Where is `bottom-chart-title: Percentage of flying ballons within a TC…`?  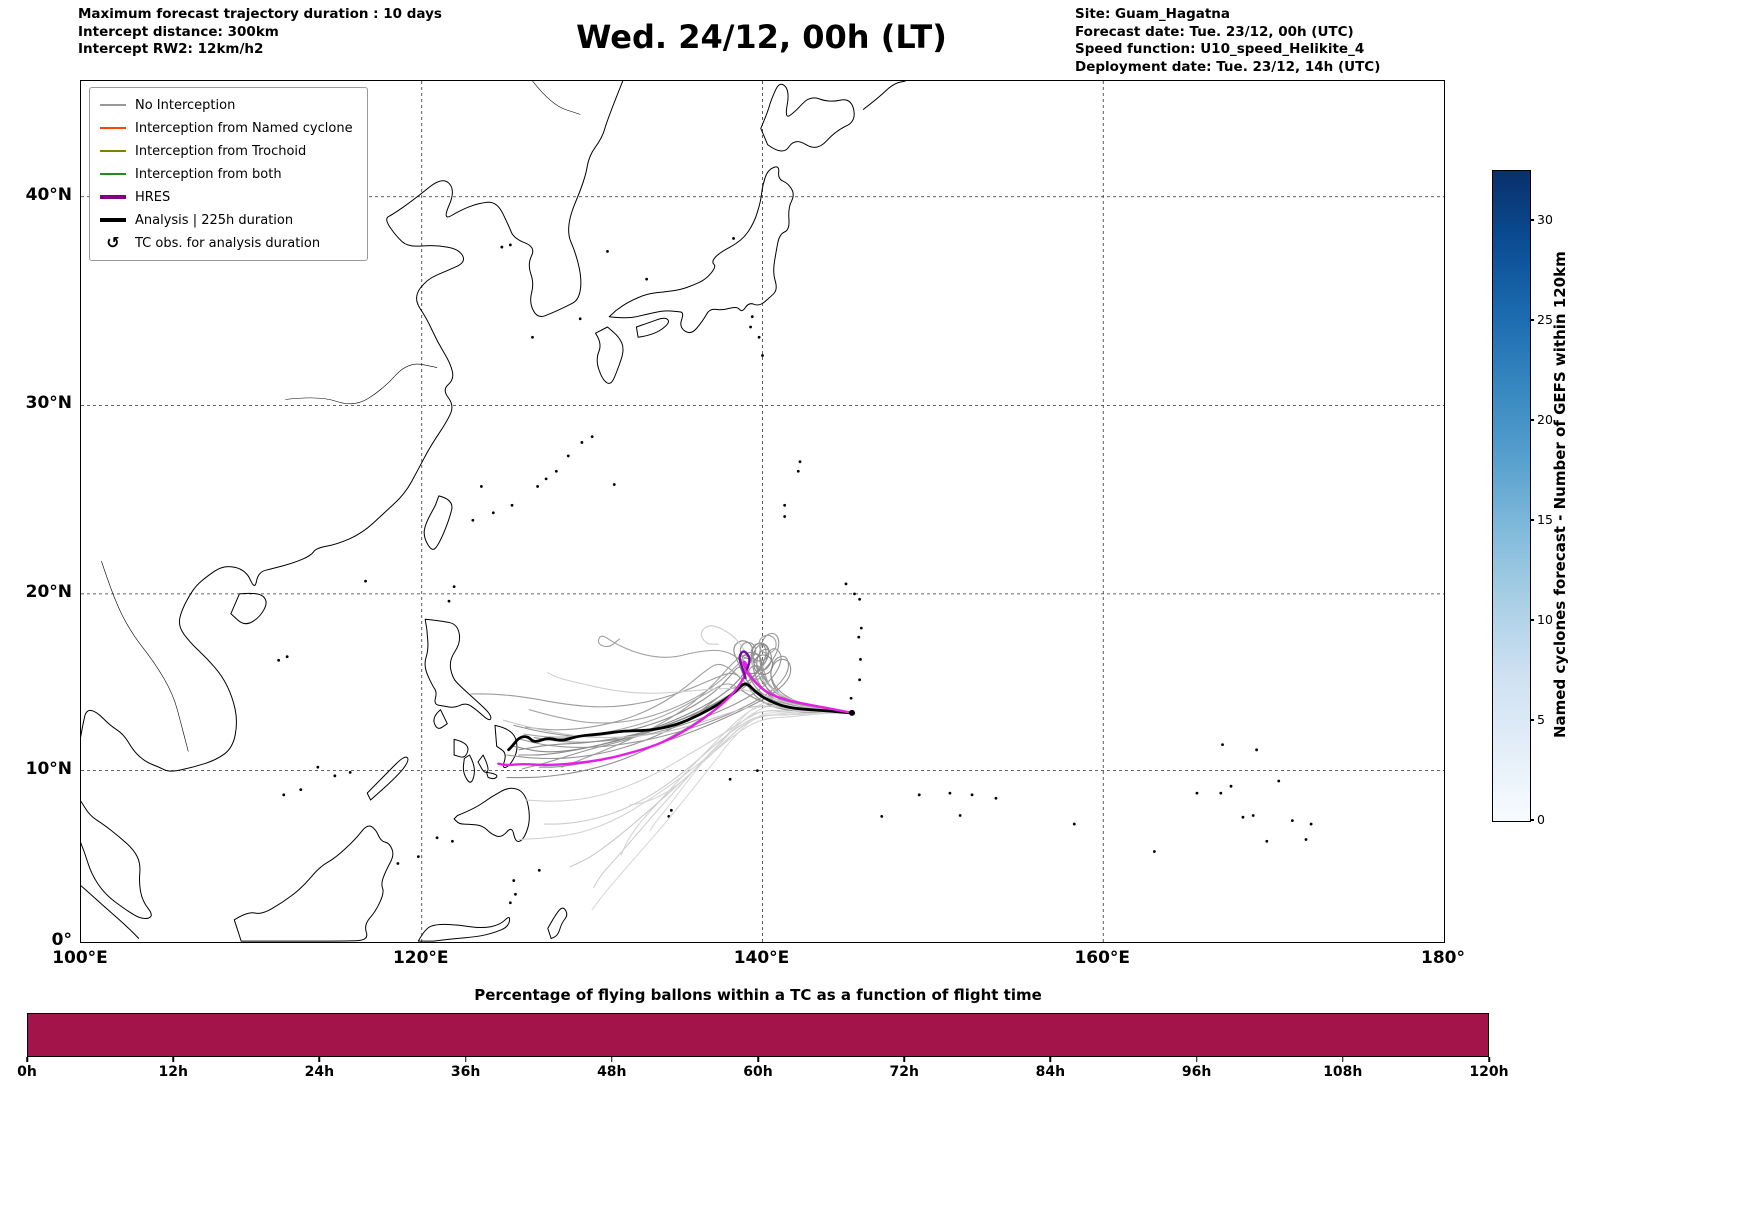 bottom-chart-title: Percentage of flying ballons within a TC… is located at coordinates (758, 995).